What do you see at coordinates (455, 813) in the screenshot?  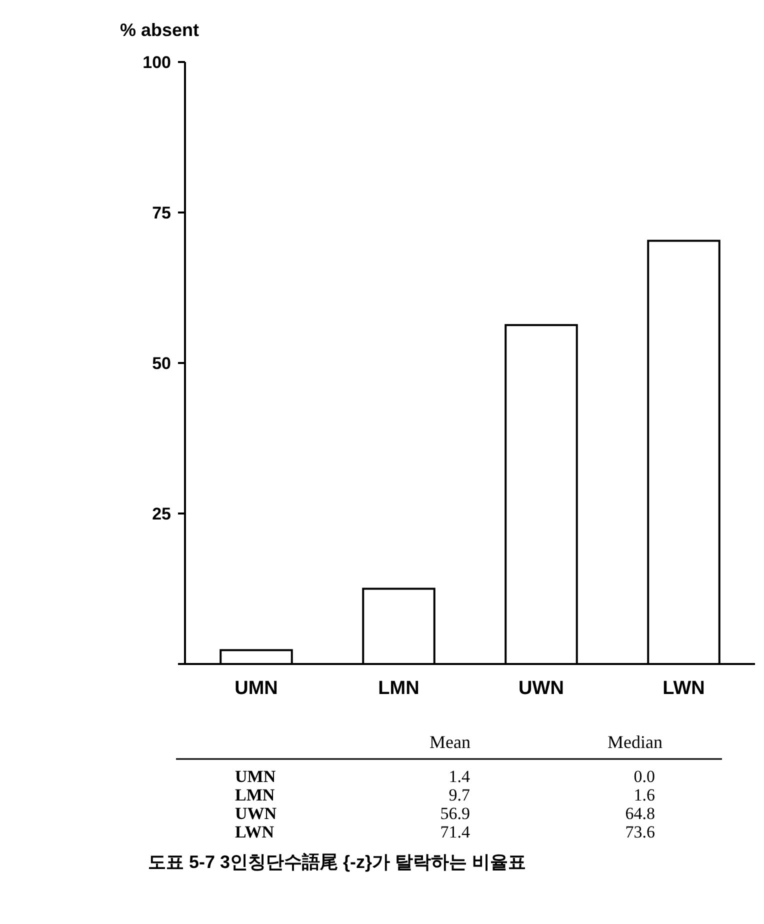 I see `data-label: 56.9` at bounding box center [455, 813].